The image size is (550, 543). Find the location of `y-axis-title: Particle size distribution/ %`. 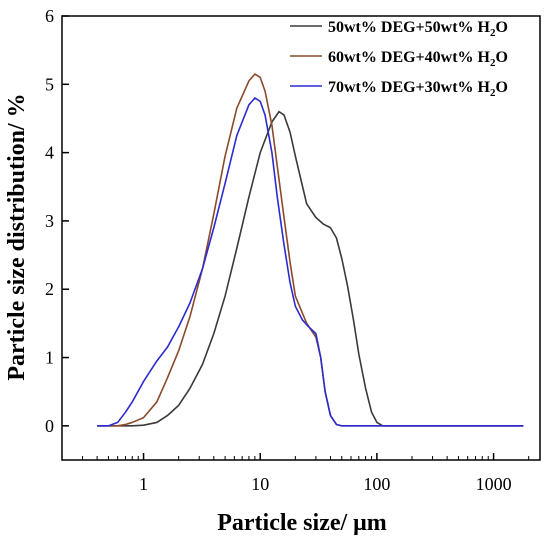

y-axis-title: Particle size distribution/ % is located at coordinates (17, 236).